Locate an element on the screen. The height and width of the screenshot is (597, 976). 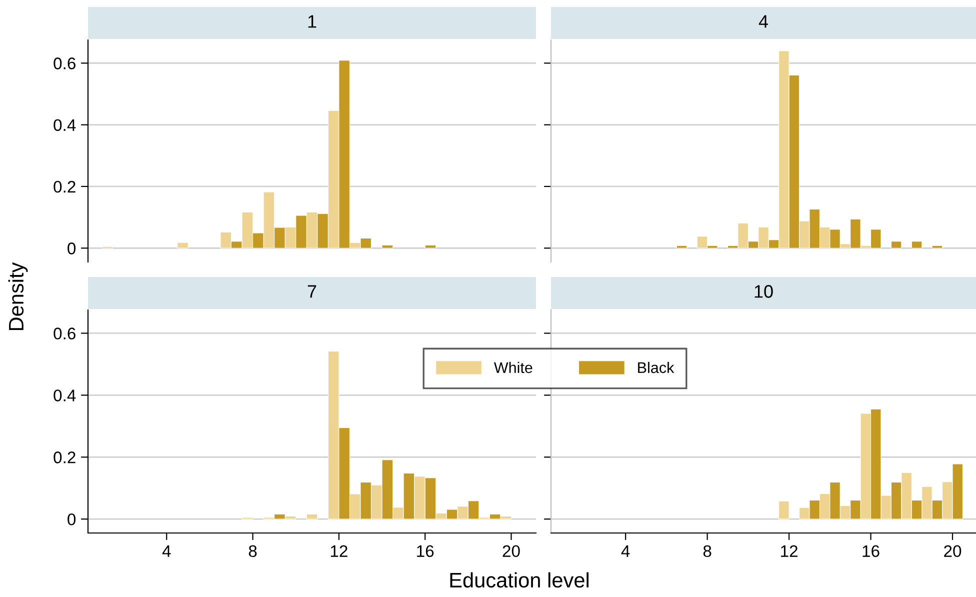
y-axis-title: Density is located at coordinates (18, 296).